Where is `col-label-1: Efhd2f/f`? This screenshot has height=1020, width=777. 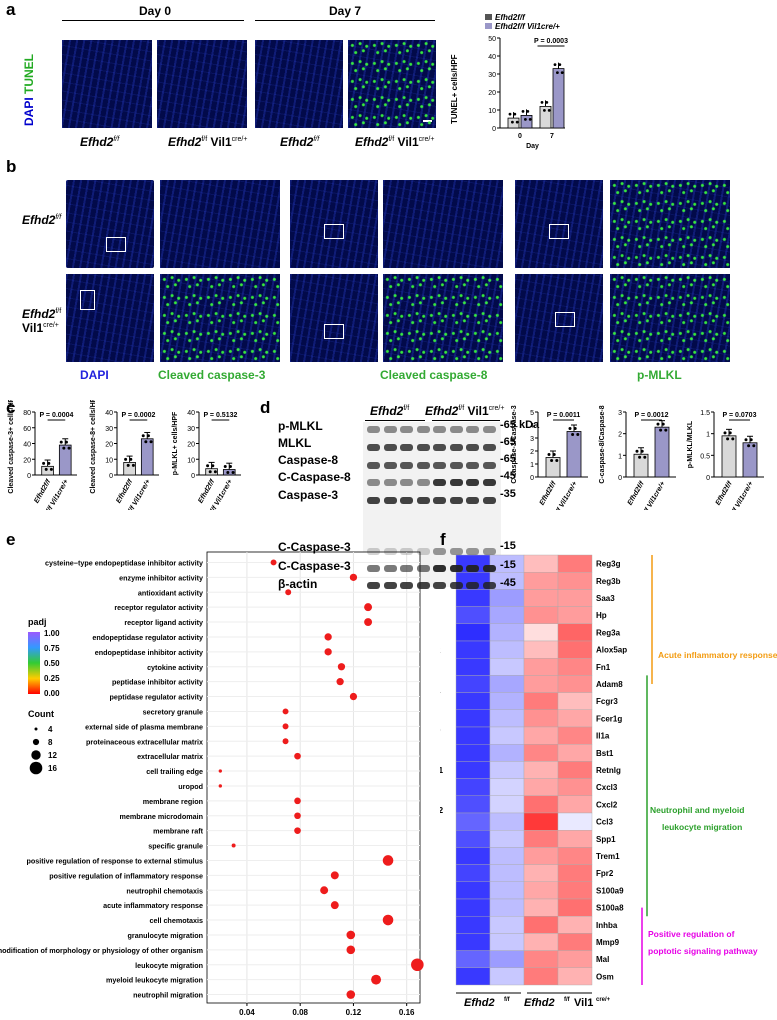
col-label-1: Efhd2f/f is located at coordinates (100, 142).